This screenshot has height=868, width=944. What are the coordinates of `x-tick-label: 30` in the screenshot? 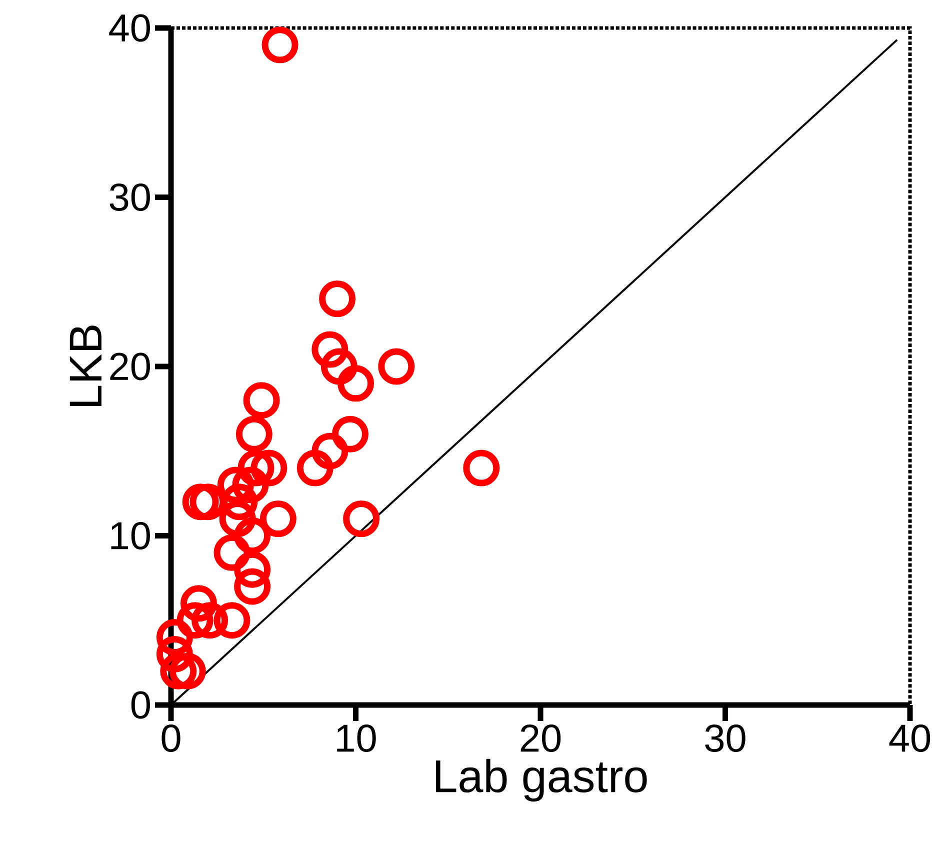 It's located at (725, 738).